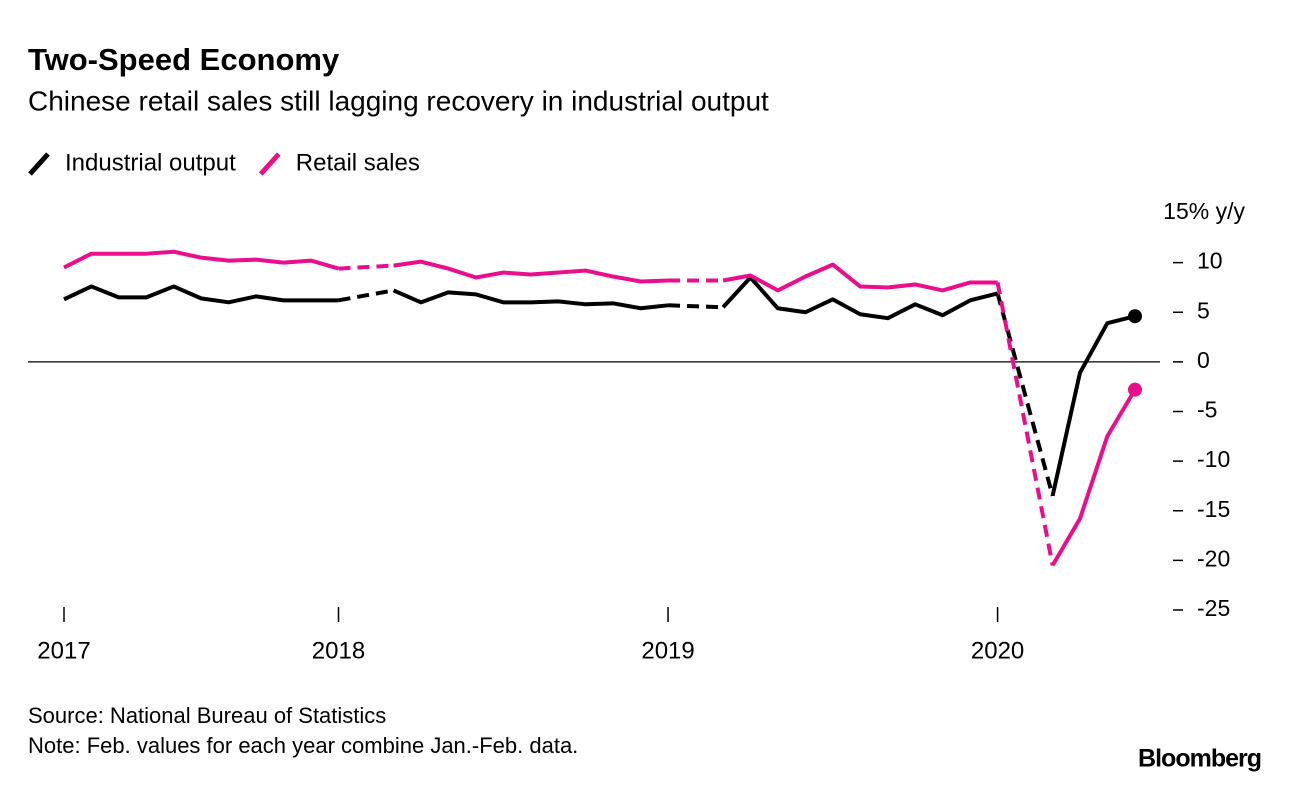 This screenshot has height=786, width=1289. What do you see at coordinates (1204, 211) in the screenshot?
I see `y-tick-label: 15% y/y` at bounding box center [1204, 211].